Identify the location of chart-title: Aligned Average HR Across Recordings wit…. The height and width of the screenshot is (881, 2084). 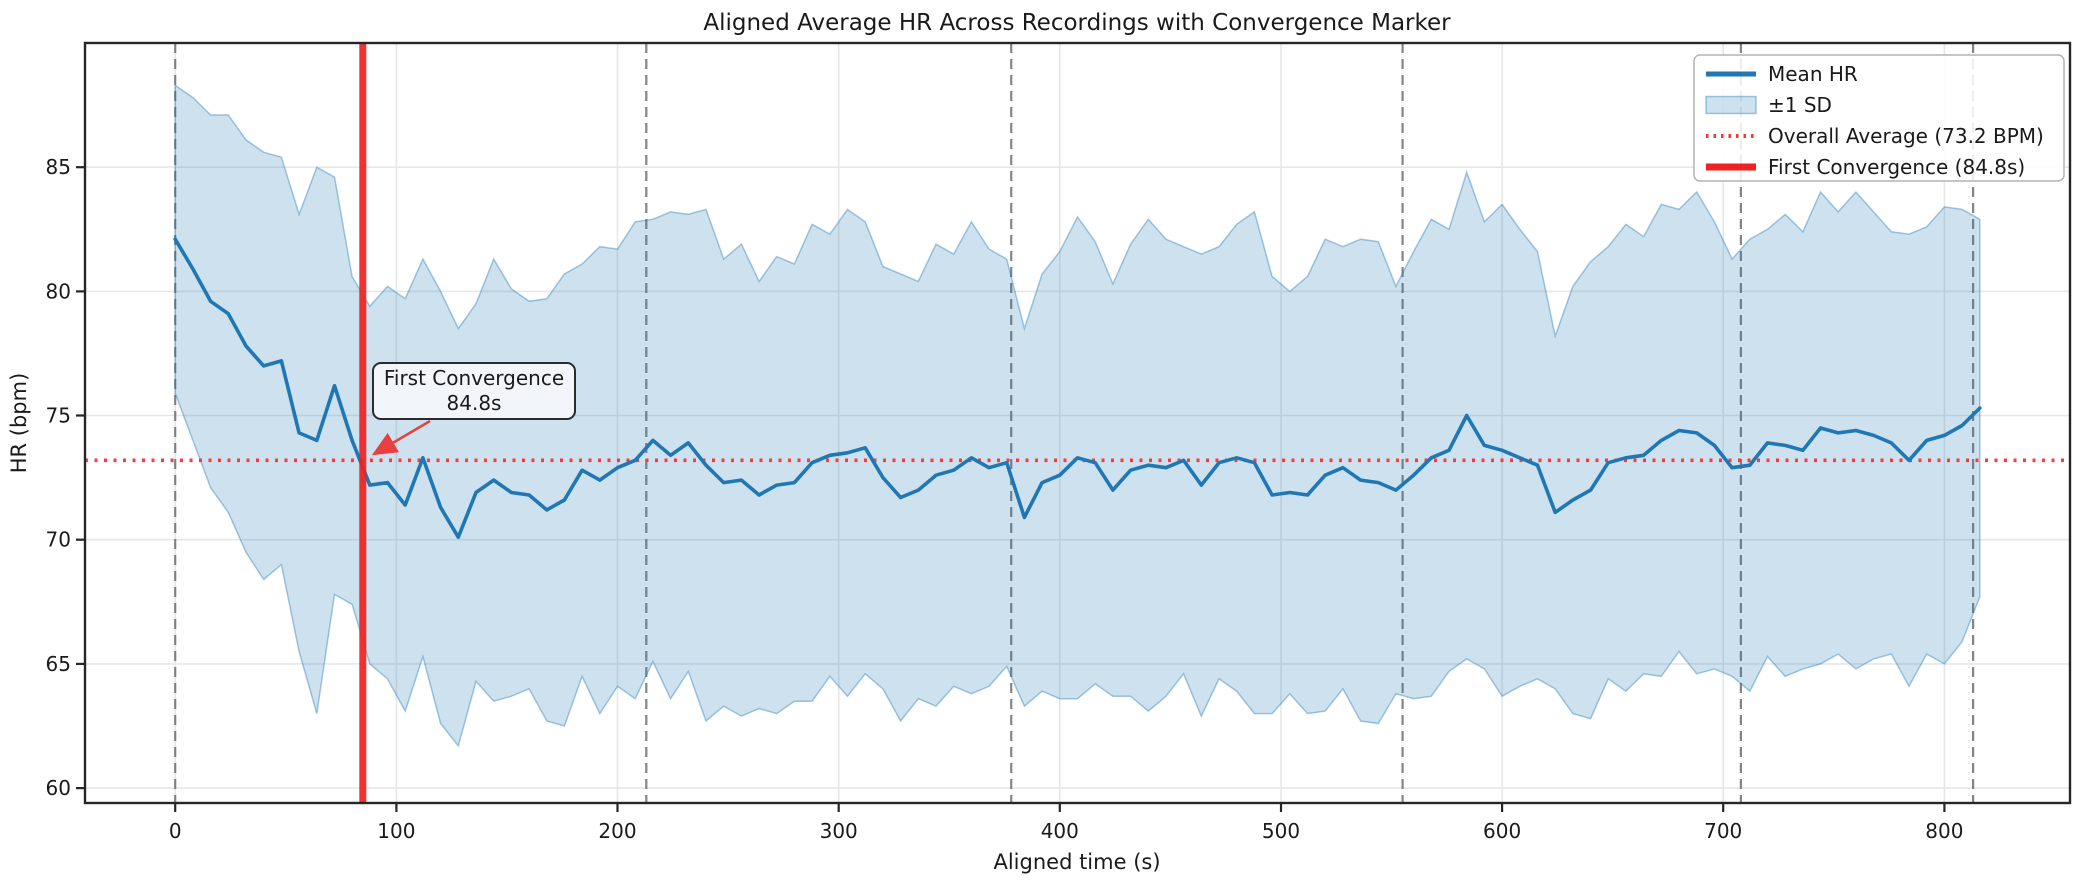
(1077, 23).